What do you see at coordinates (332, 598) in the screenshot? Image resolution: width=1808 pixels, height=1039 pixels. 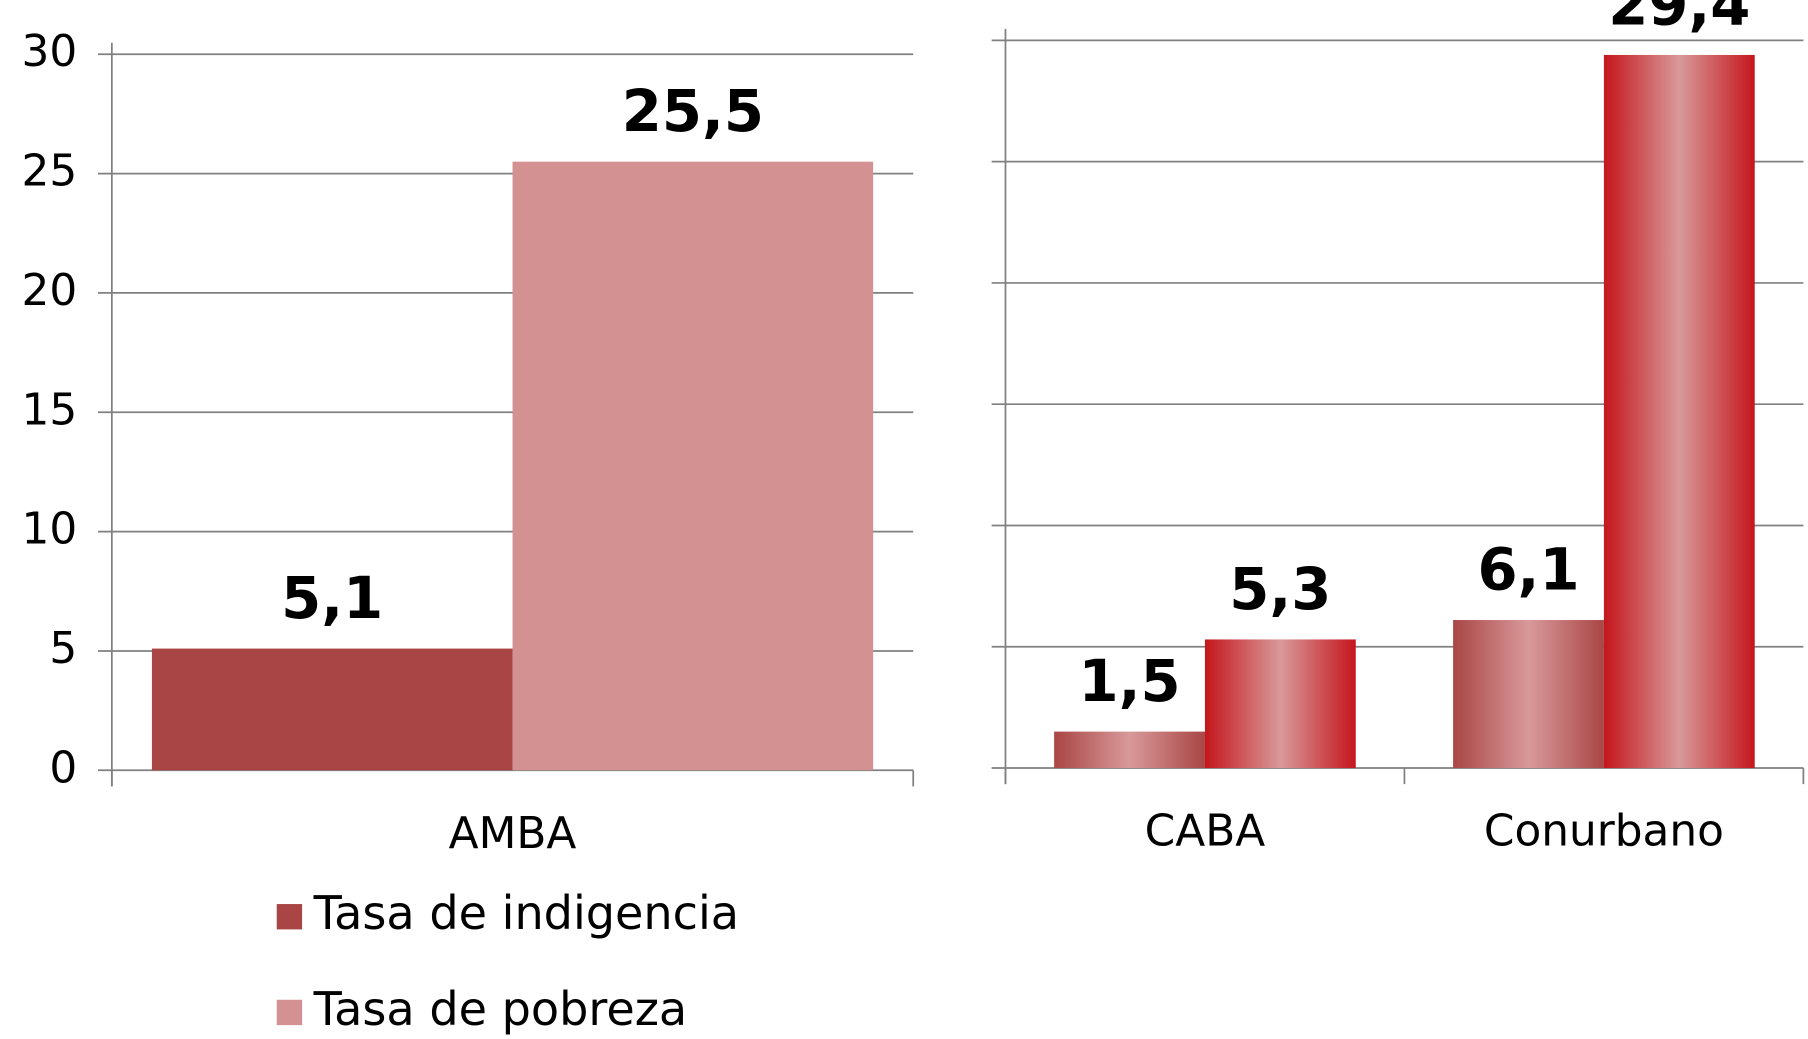 I see `value-label: 5,1` at bounding box center [332, 598].